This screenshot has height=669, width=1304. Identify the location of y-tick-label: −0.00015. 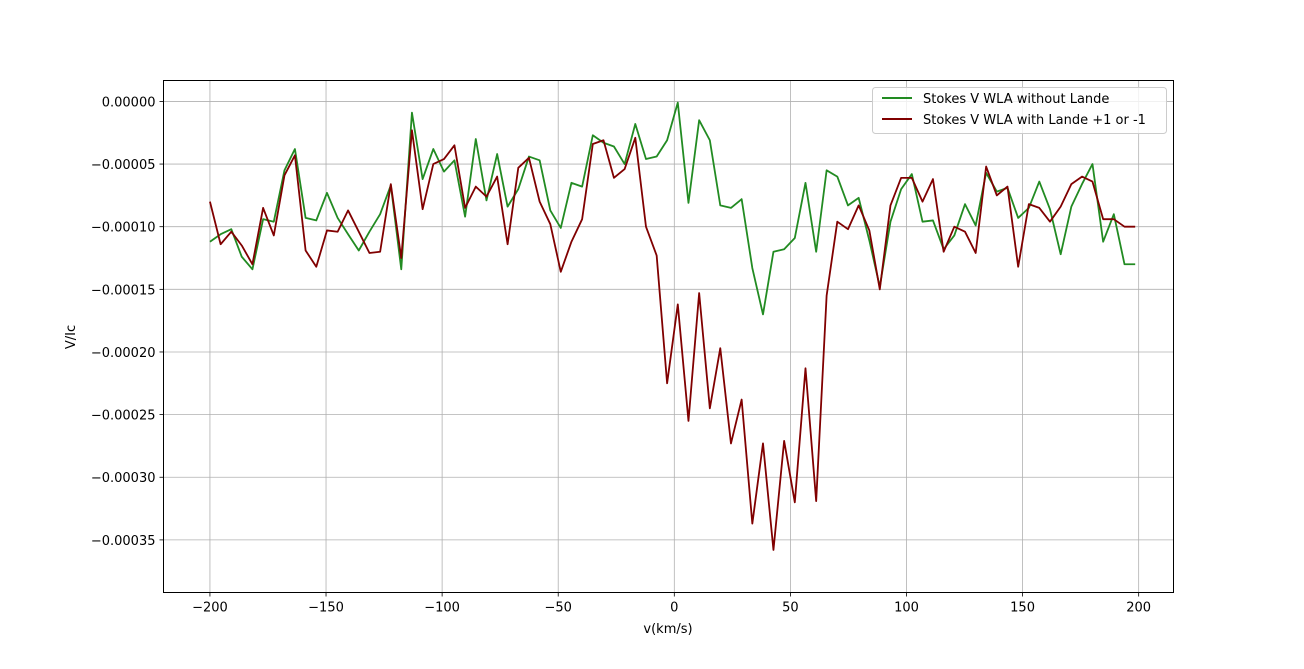
(123, 290).